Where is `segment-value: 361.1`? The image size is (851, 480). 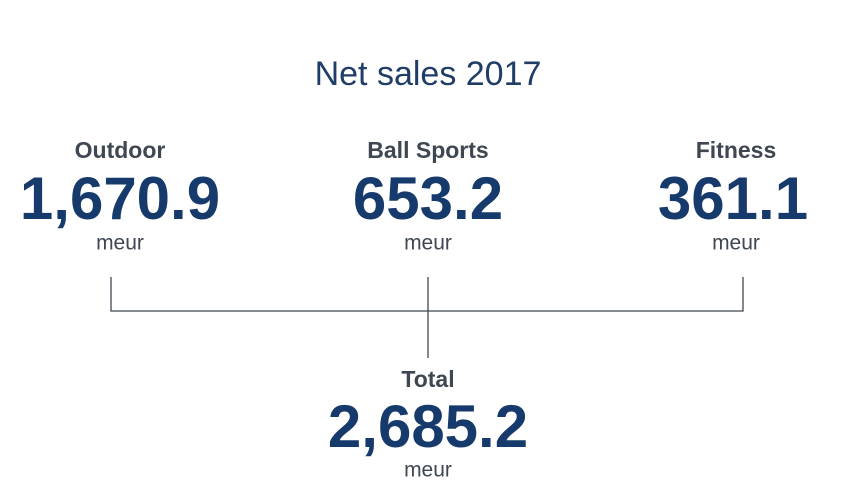 segment-value: 361.1 is located at coordinates (733, 198).